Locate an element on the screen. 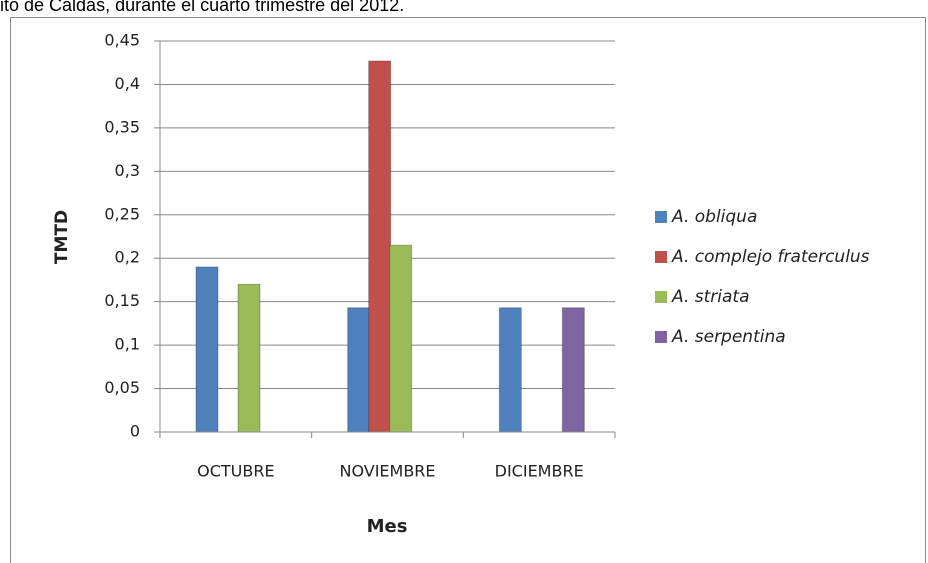  y-tick-label: 0,25 is located at coordinates (122, 213).